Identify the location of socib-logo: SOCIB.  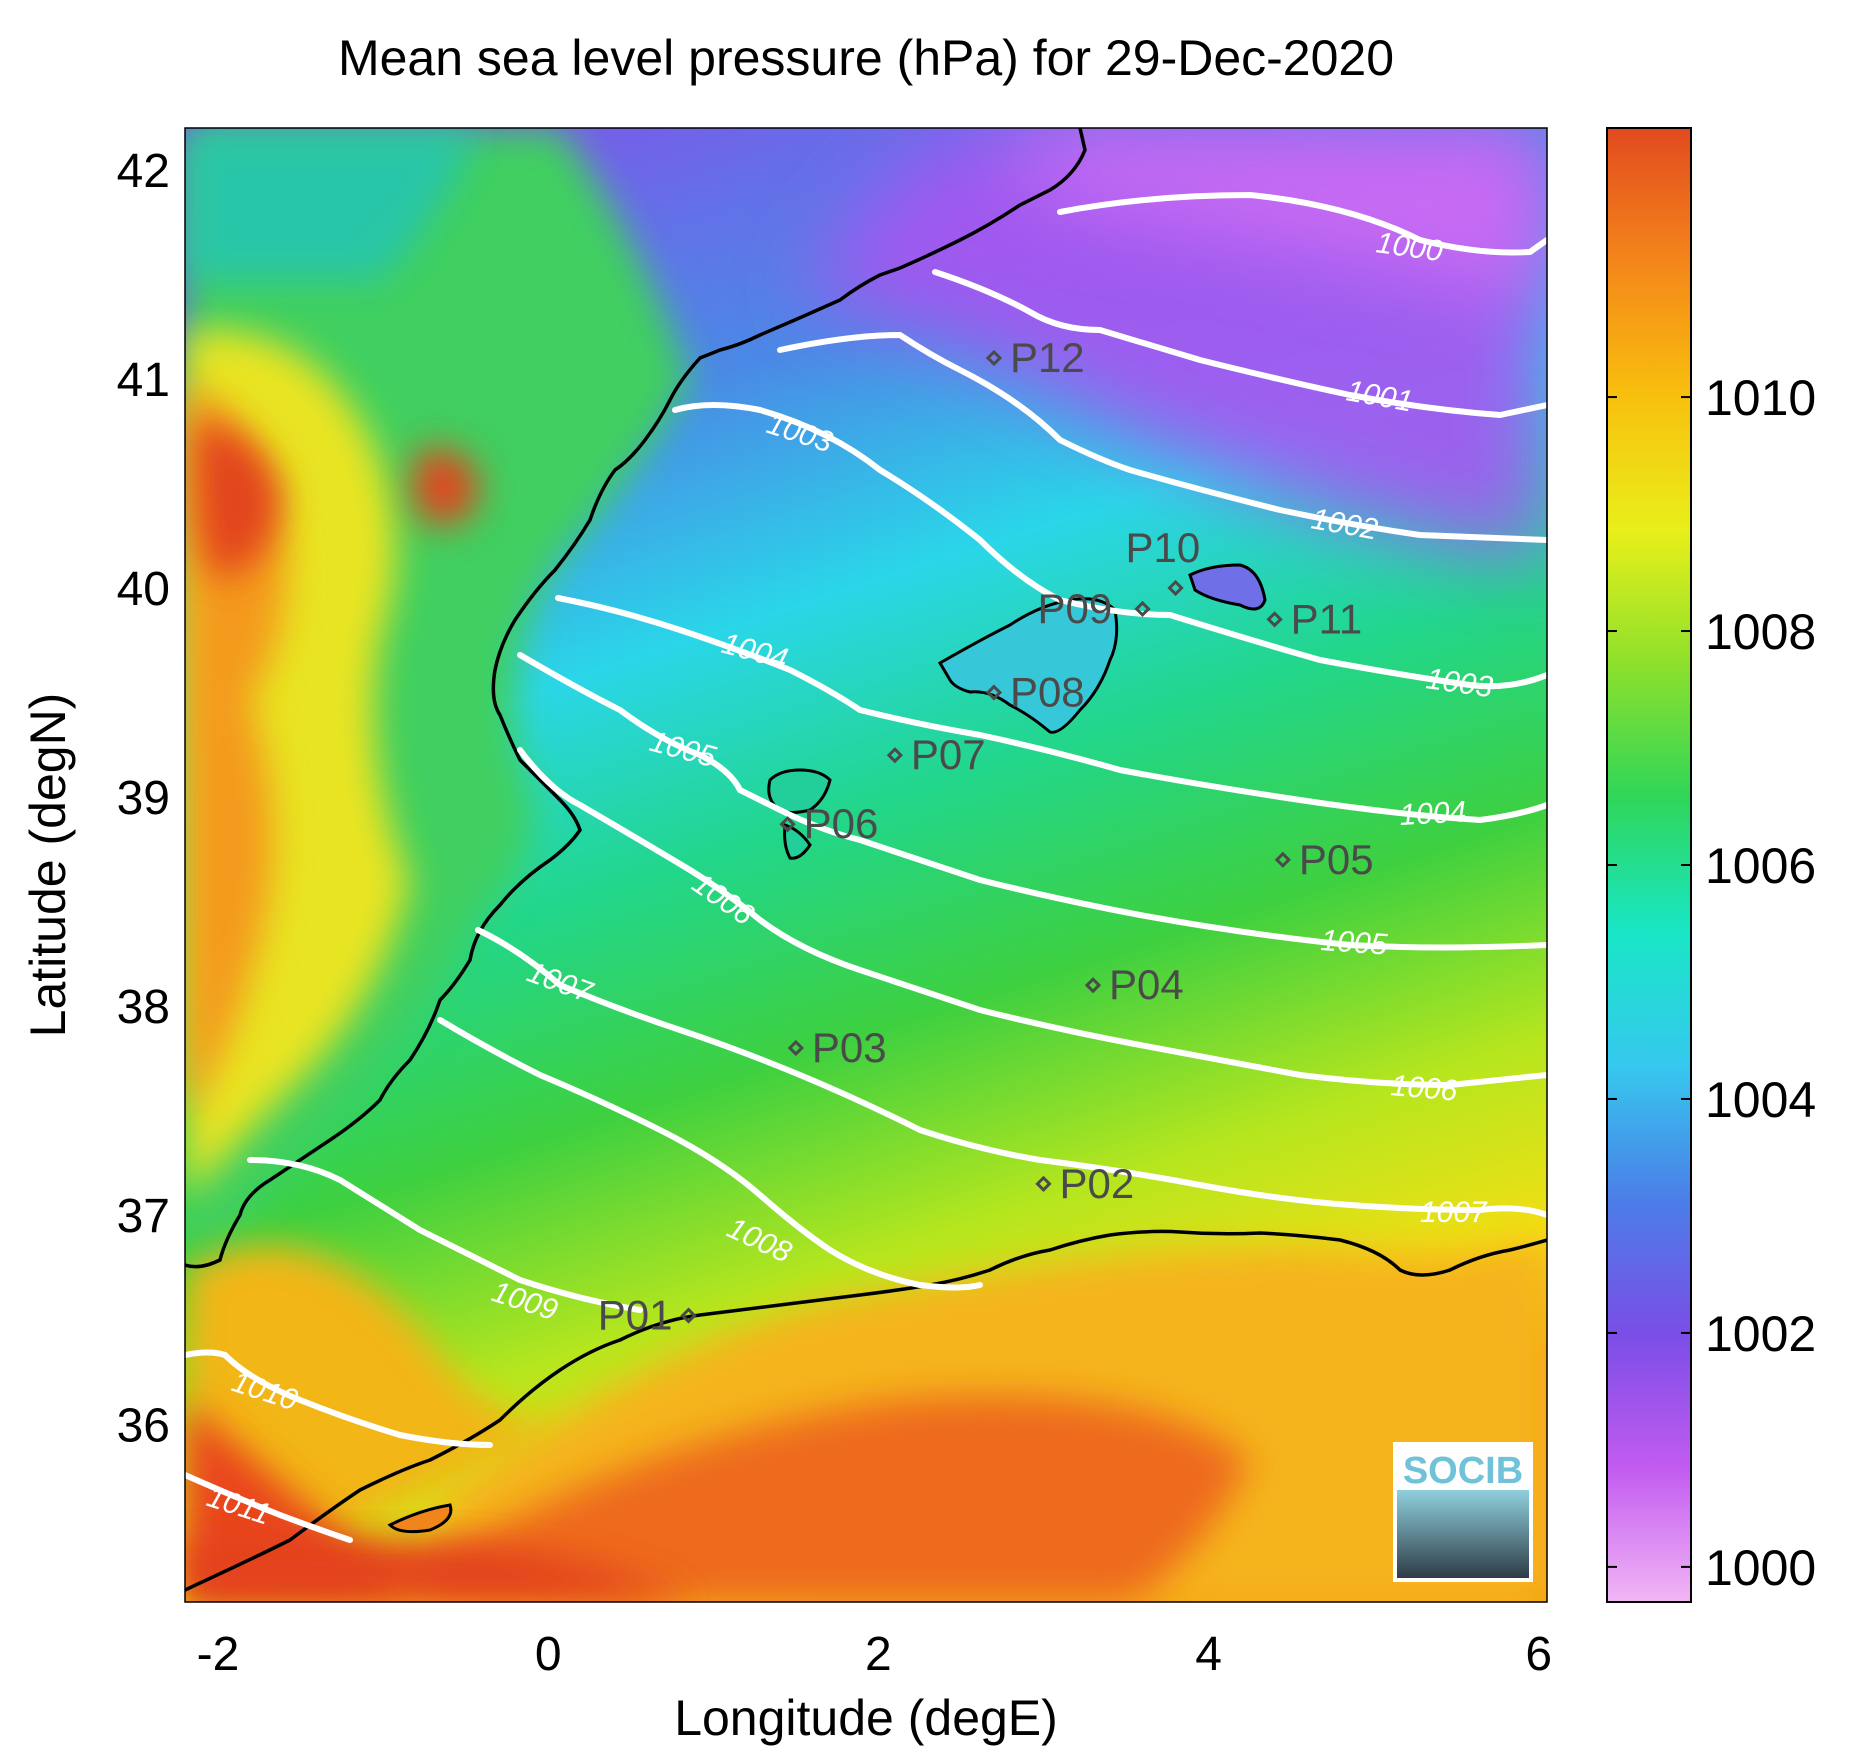
(1463, 1512).